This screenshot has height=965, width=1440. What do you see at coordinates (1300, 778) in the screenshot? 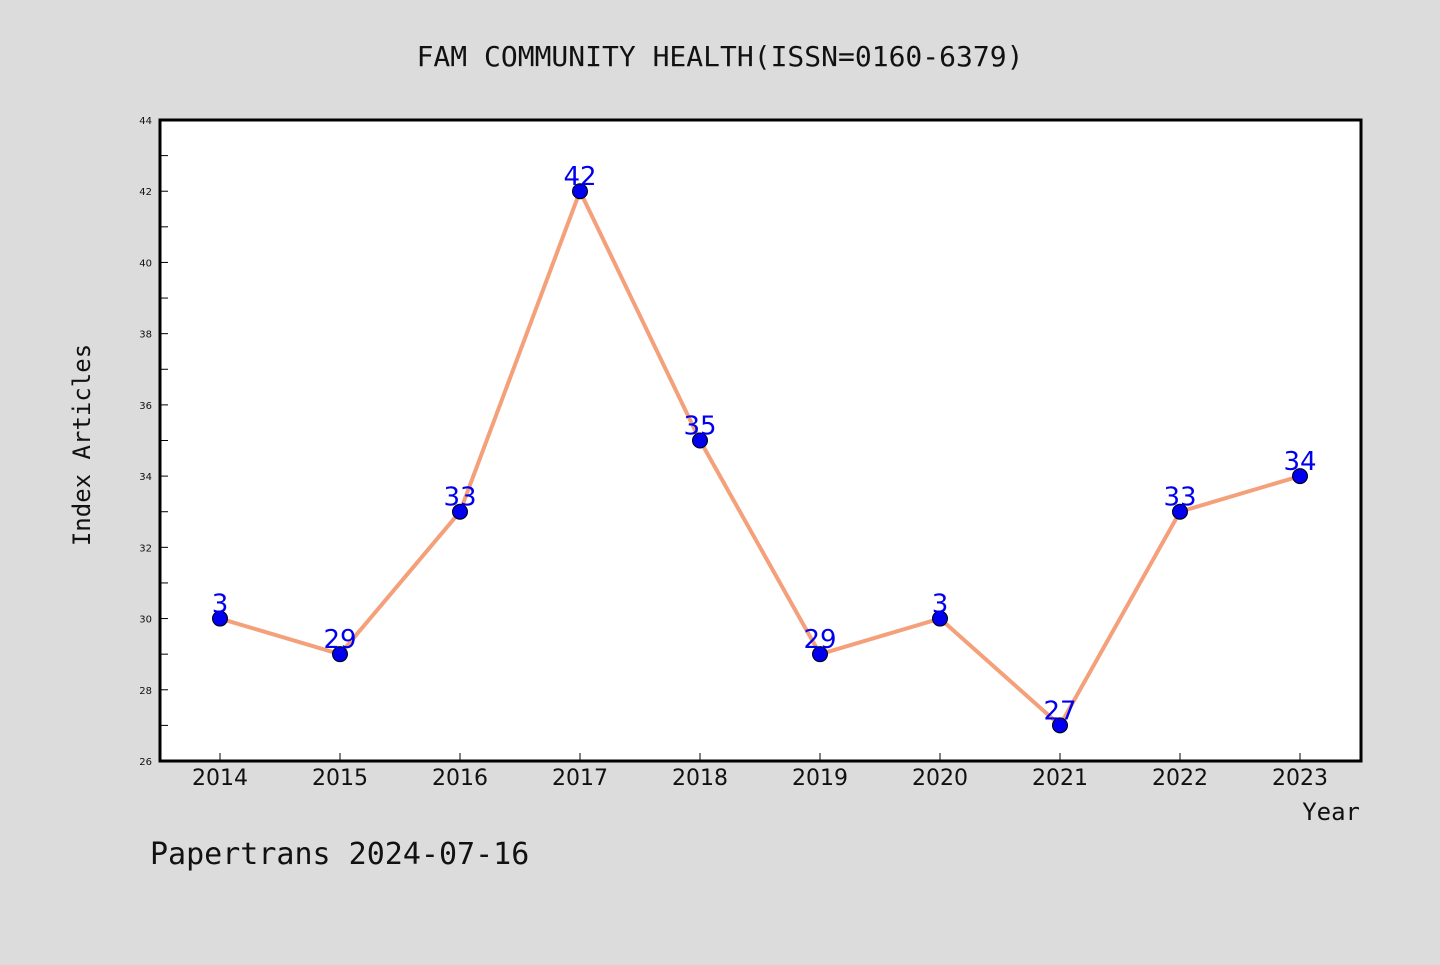
I see `x-tick-label: 2023` at bounding box center [1300, 778].